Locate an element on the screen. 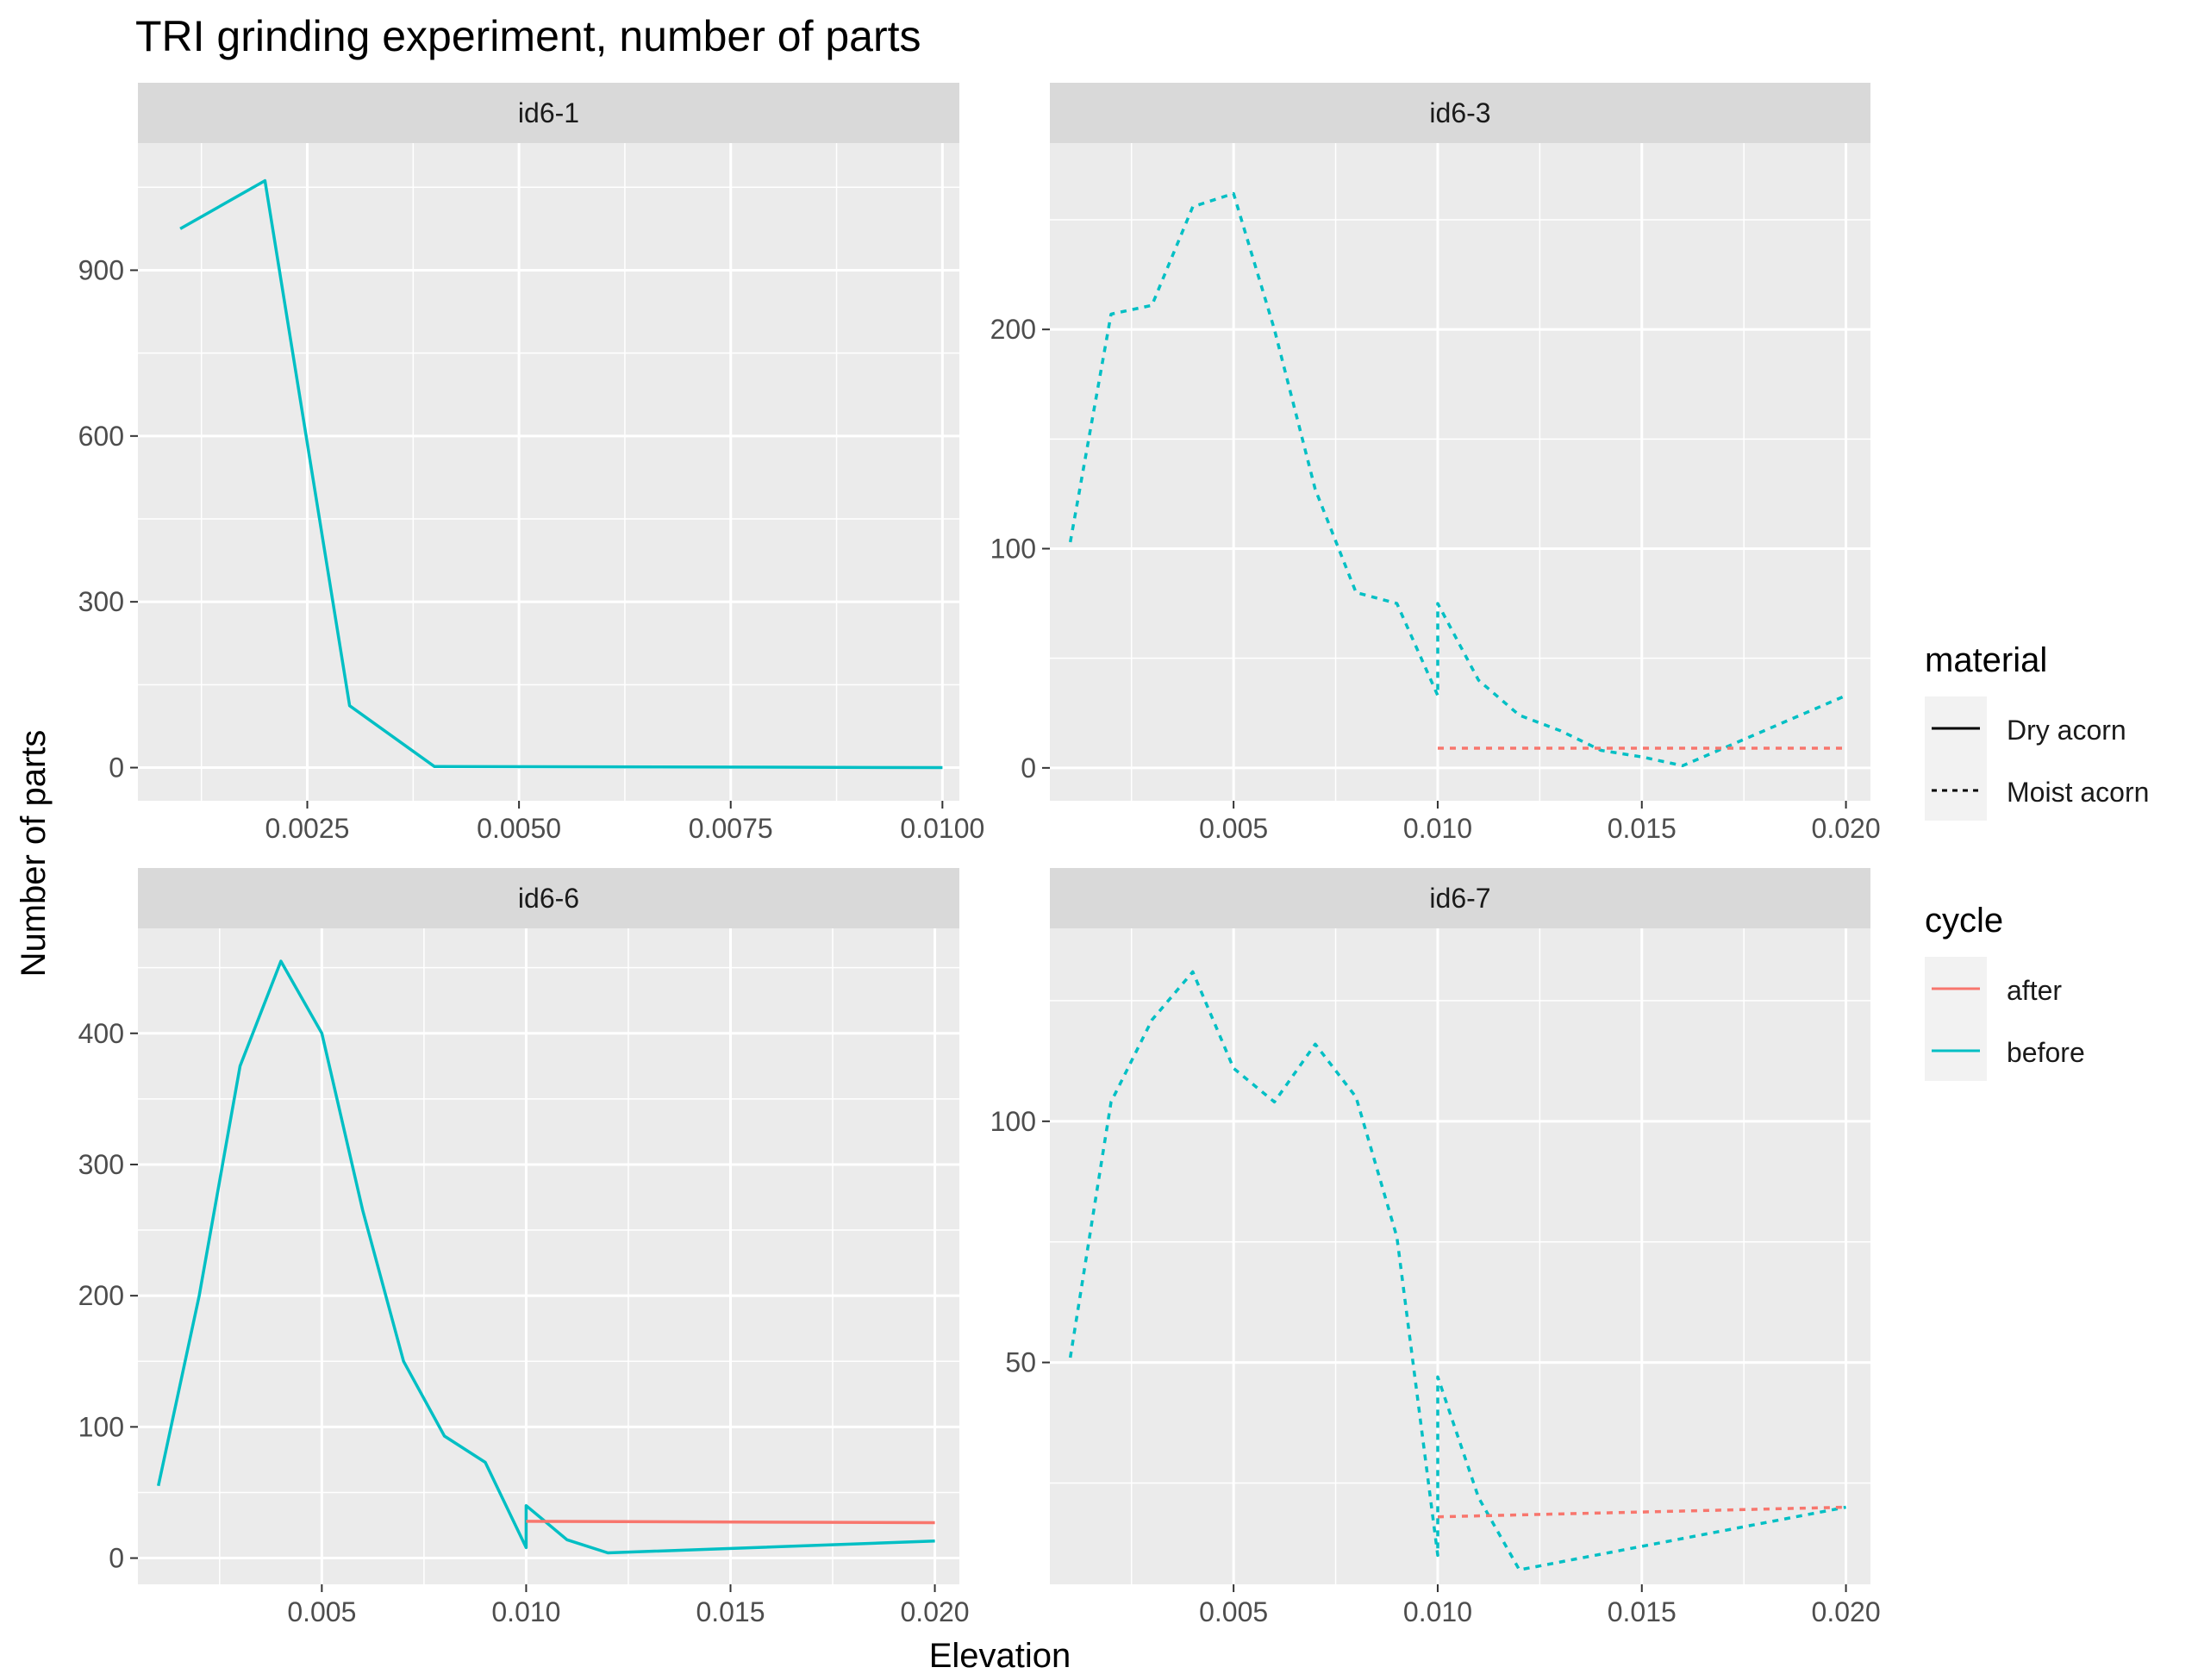 This screenshot has height=1680, width=2198. facet-strip-label: id6-6 is located at coordinates (548, 898).